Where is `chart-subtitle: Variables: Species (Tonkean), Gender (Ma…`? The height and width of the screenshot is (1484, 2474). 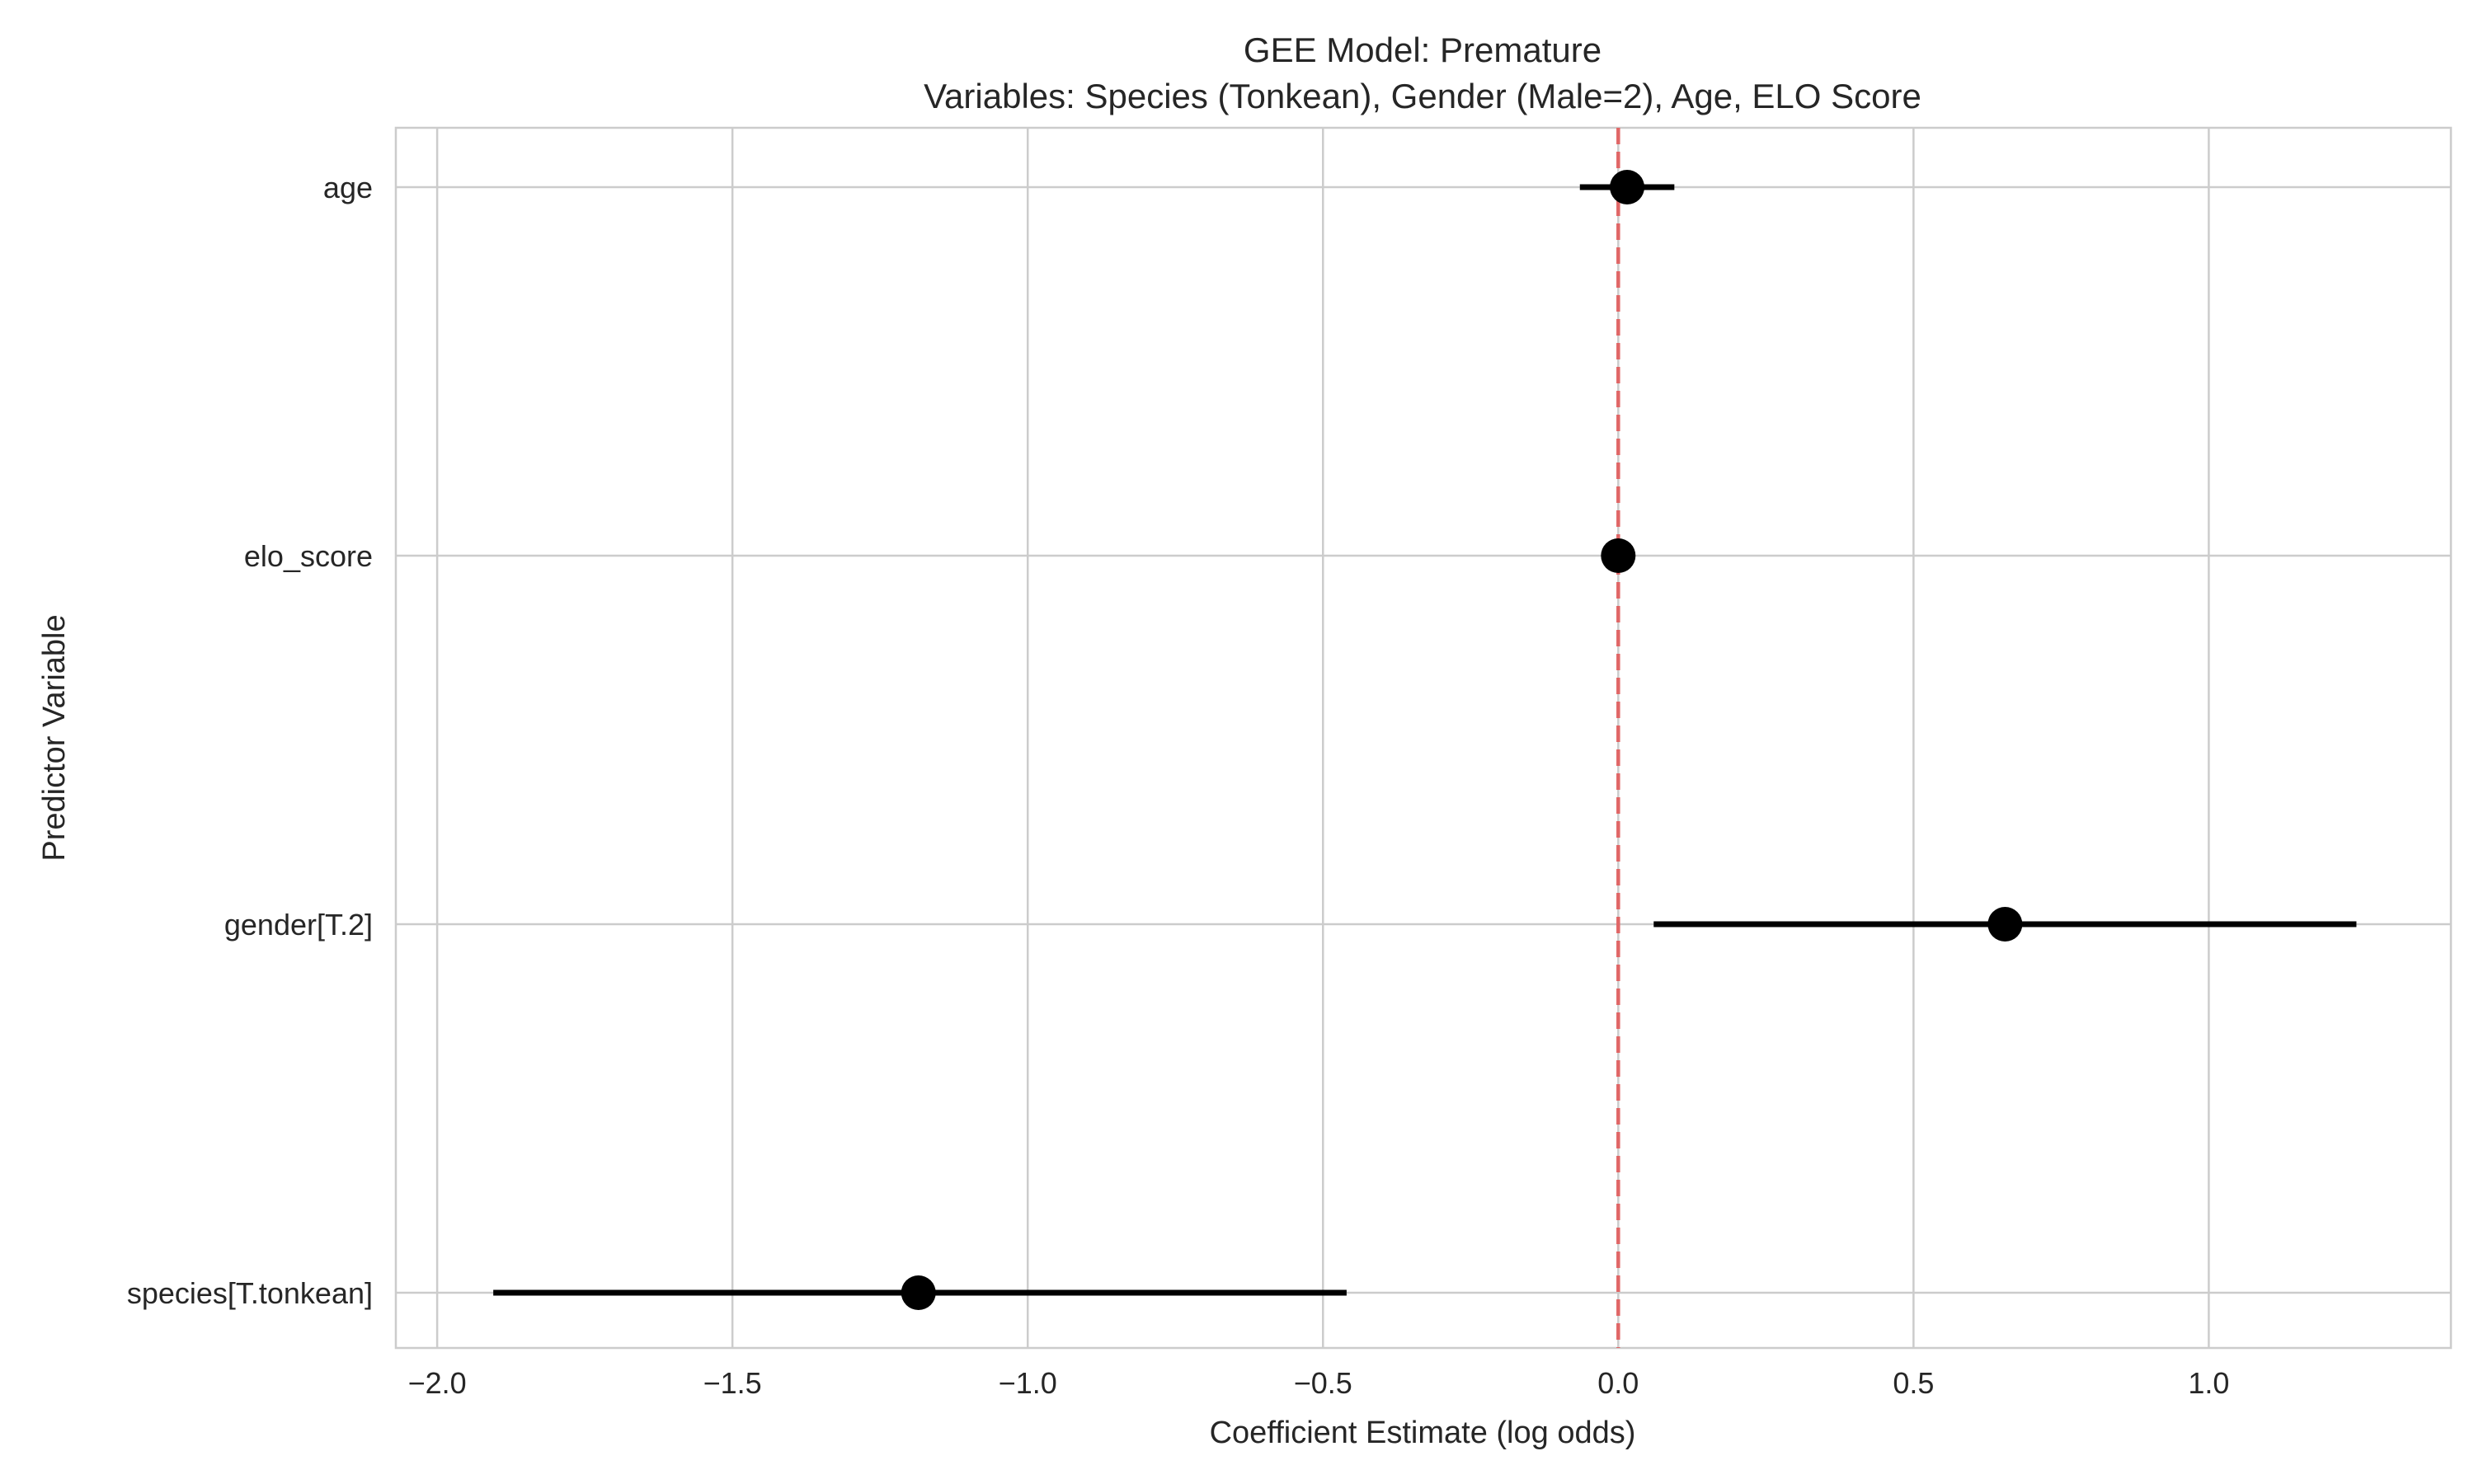 chart-subtitle: Variables: Species (Tonkean), Gender (Ma… is located at coordinates (1422, 96).